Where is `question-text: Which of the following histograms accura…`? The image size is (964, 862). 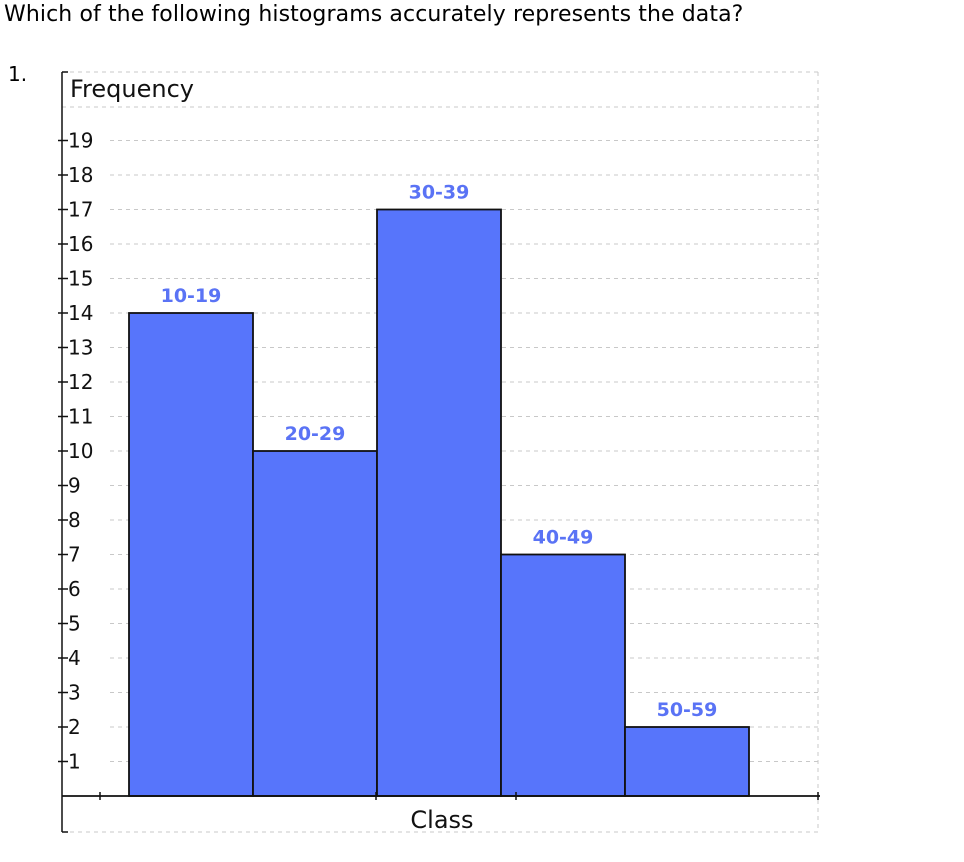 question-text: Which of the following histograms accura… is located at coordinates (374, 14).